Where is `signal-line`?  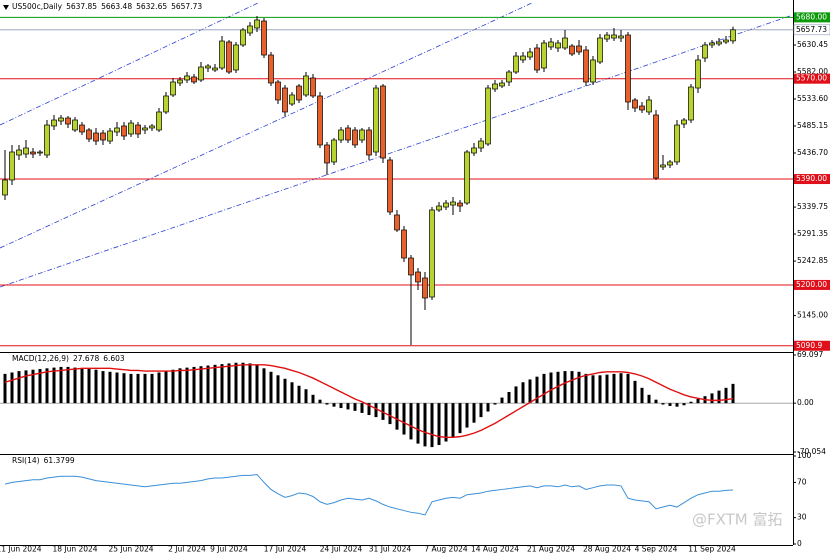
signal-line is located at coordinates (369, 401).